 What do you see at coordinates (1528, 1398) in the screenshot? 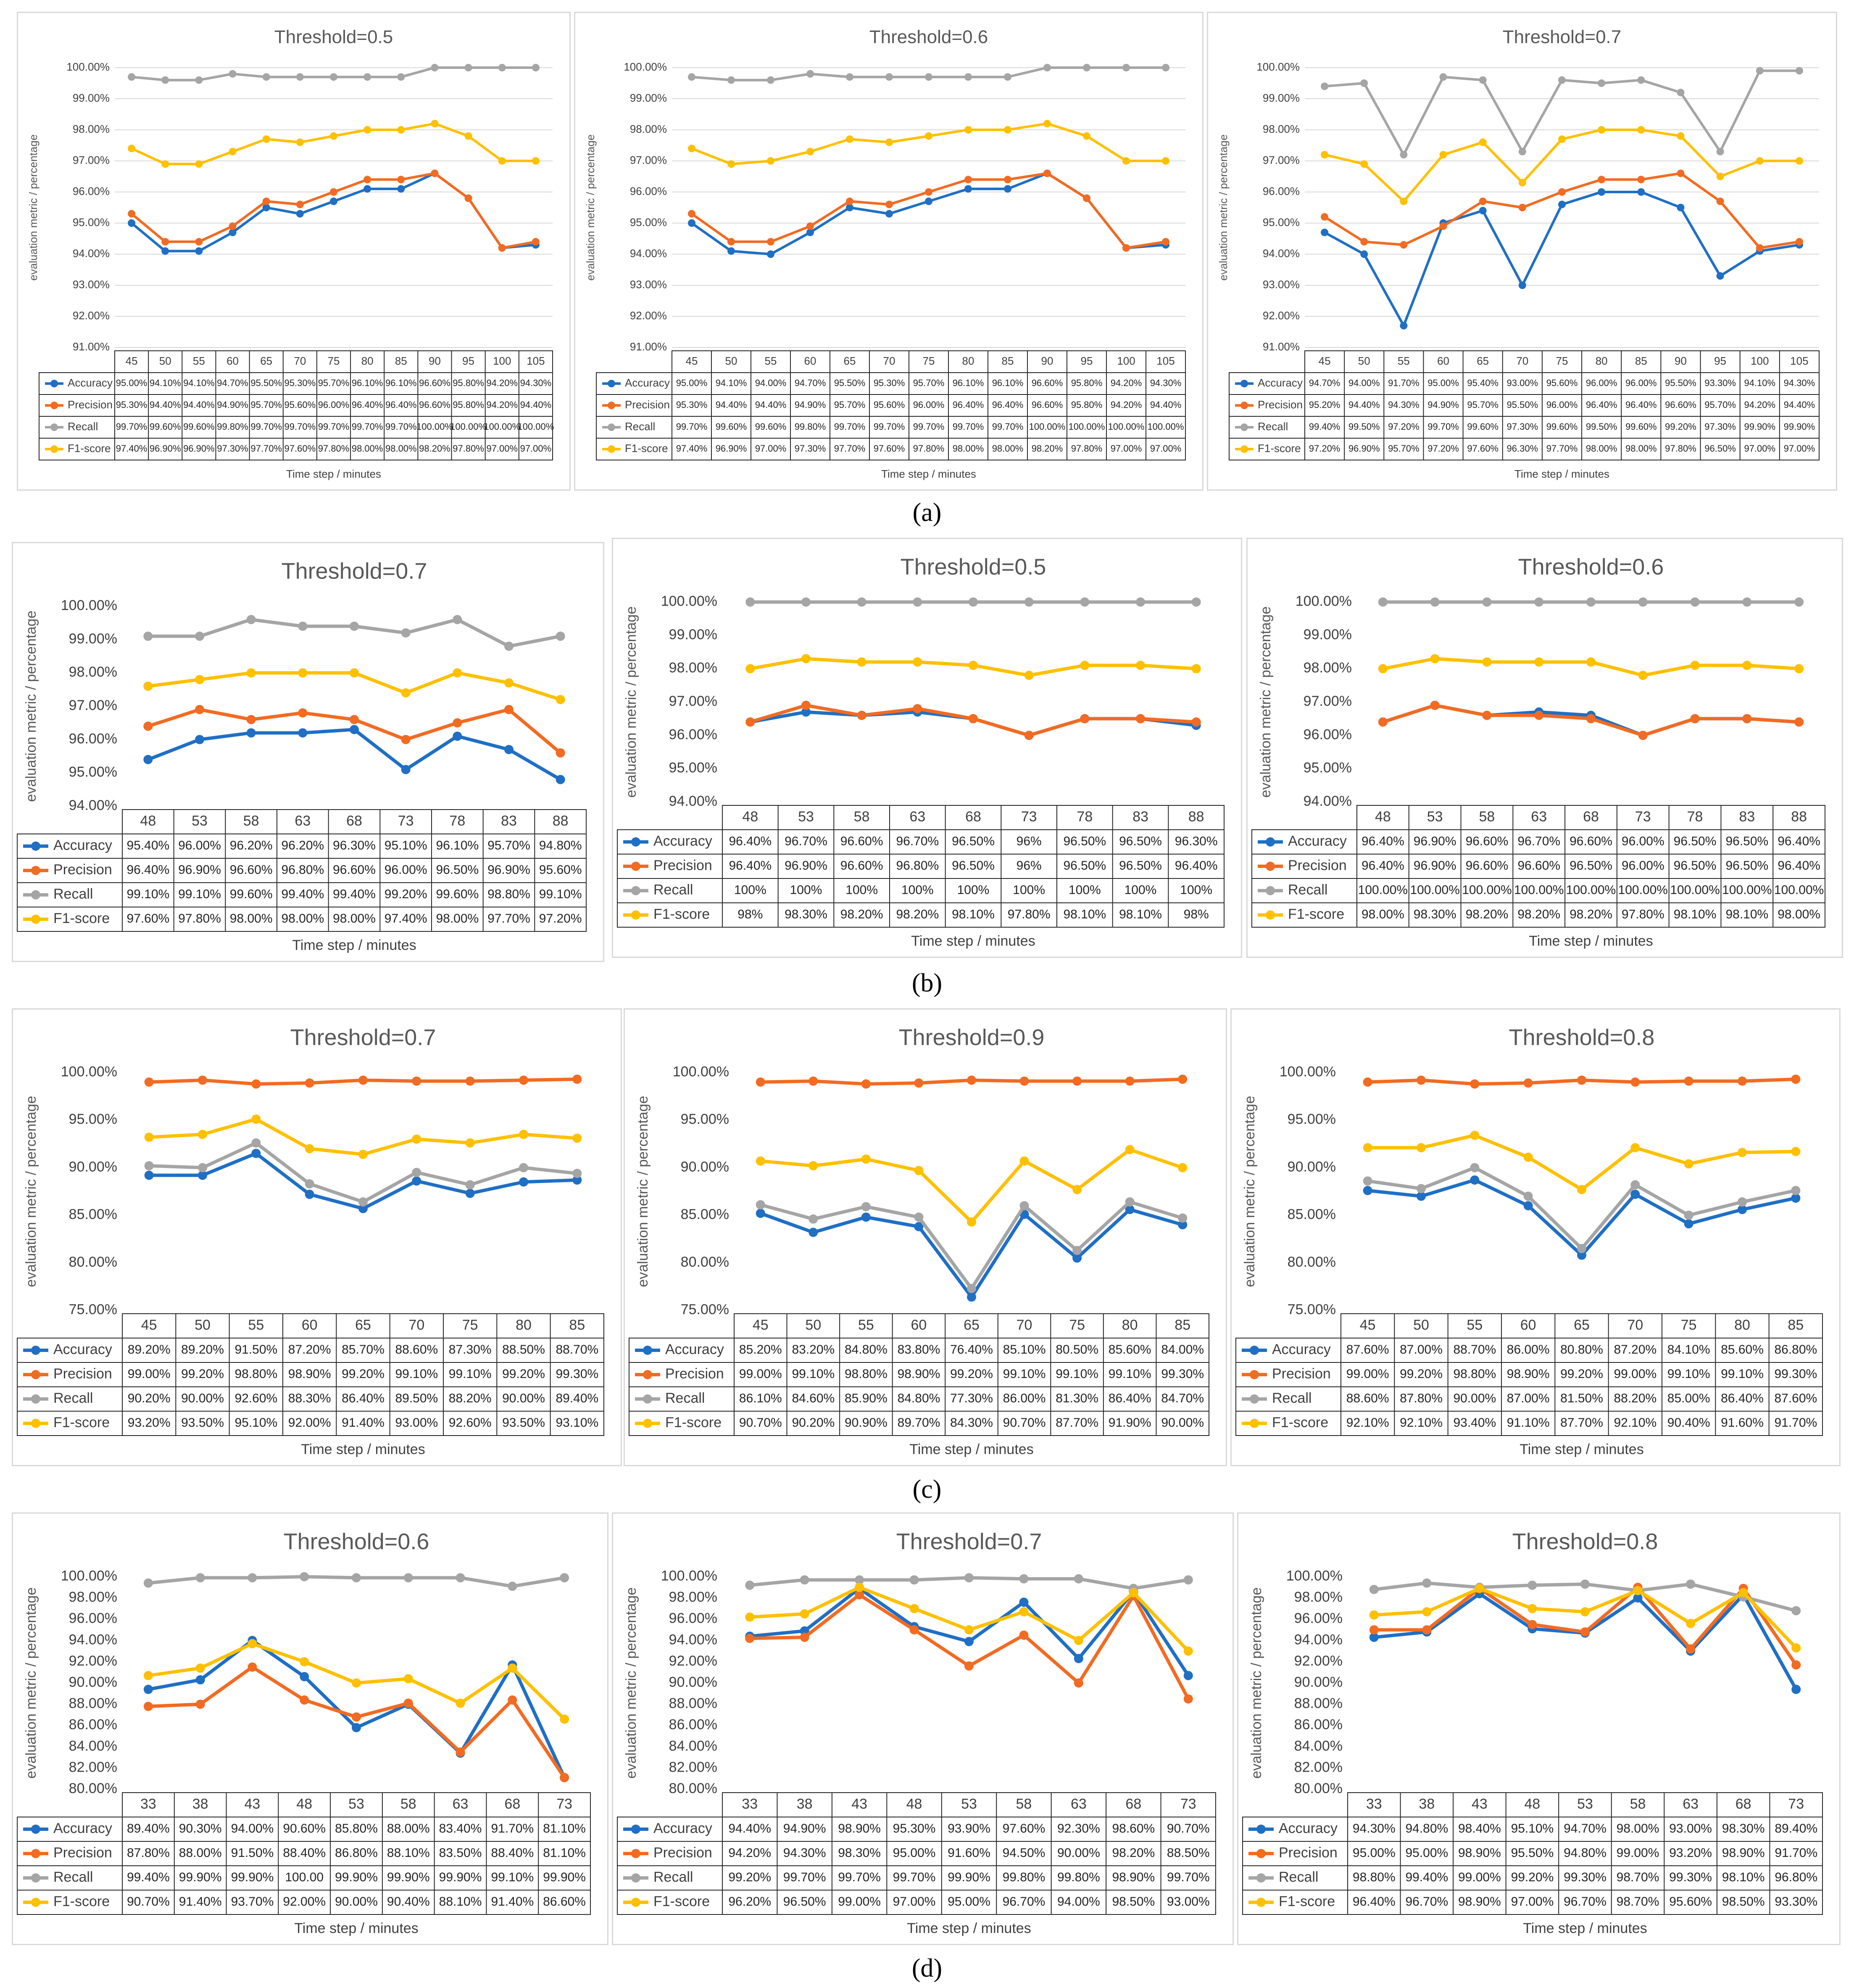
I see `data-label: 87.00%` at bounding box center [1528, 1398].